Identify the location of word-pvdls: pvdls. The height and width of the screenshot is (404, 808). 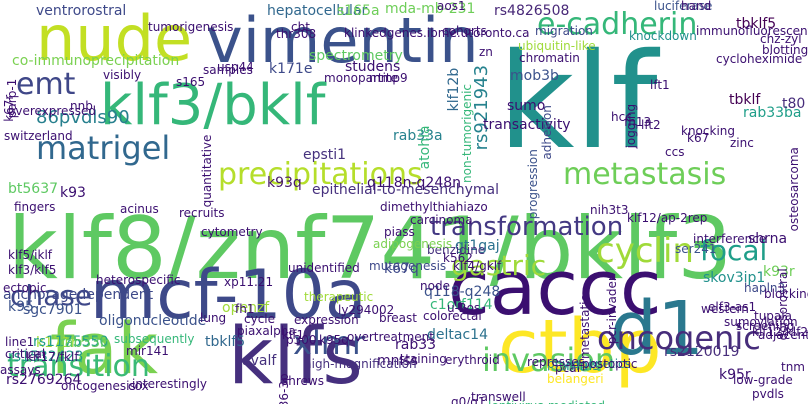
(768, 394).